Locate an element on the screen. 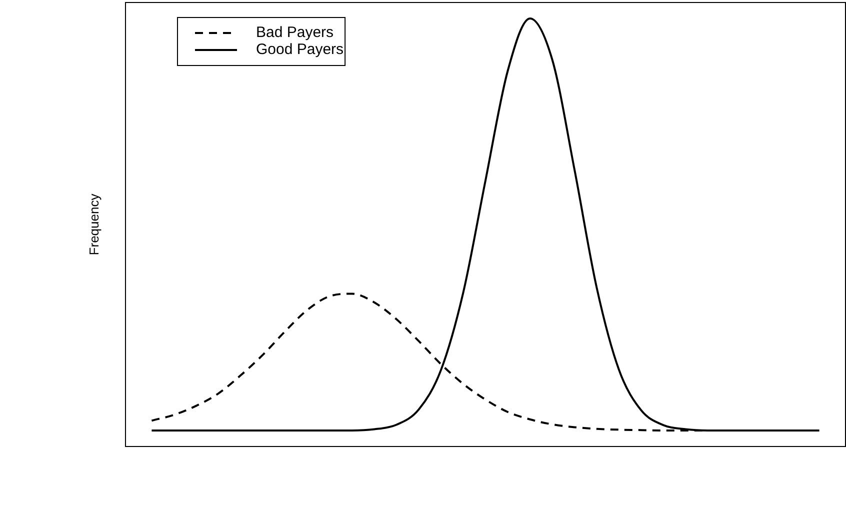 This screenshot has width=846, height=521. legend-label: Good Payers is located at coordinates (300, 49).